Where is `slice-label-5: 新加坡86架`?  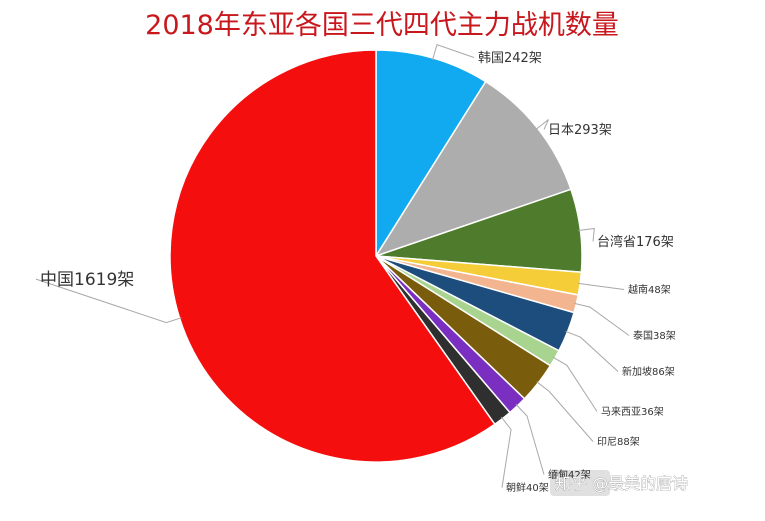 slice-label-5: 新加坡86架 is located at coordinates (648, 371).